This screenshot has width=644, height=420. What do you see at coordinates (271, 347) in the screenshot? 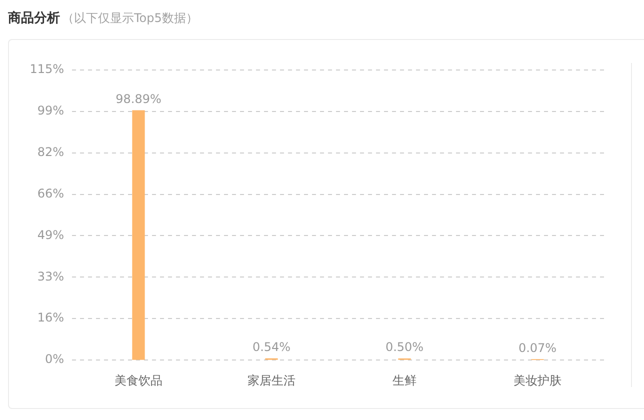
I see `data-label: 0.54%` at bounding box center [271, 347].